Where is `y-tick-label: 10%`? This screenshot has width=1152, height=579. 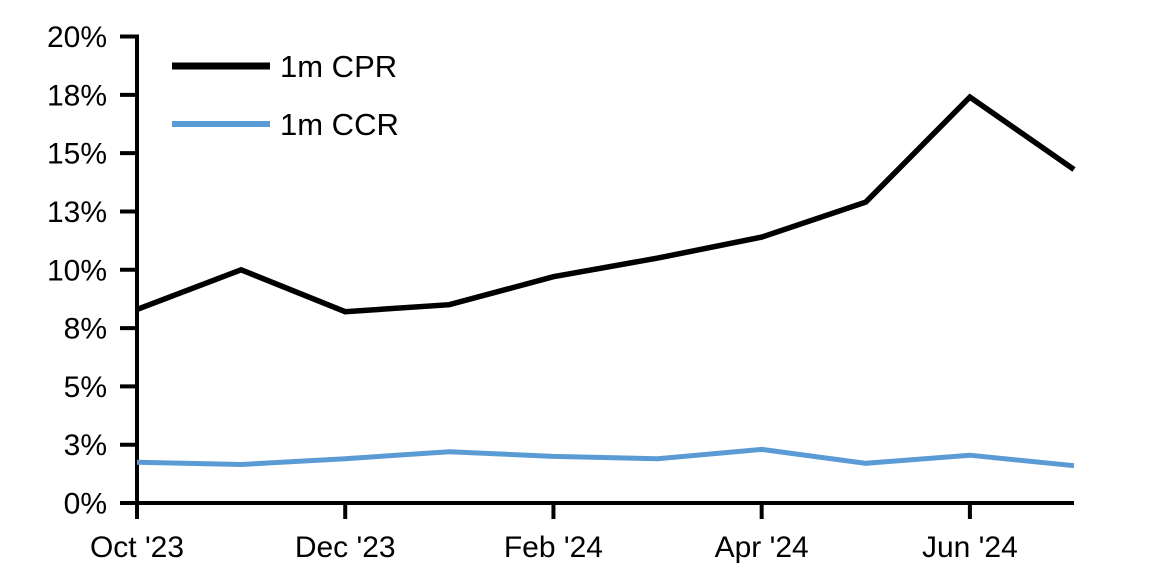
y-tick-label: 10% is located at coordinates (77, 270).